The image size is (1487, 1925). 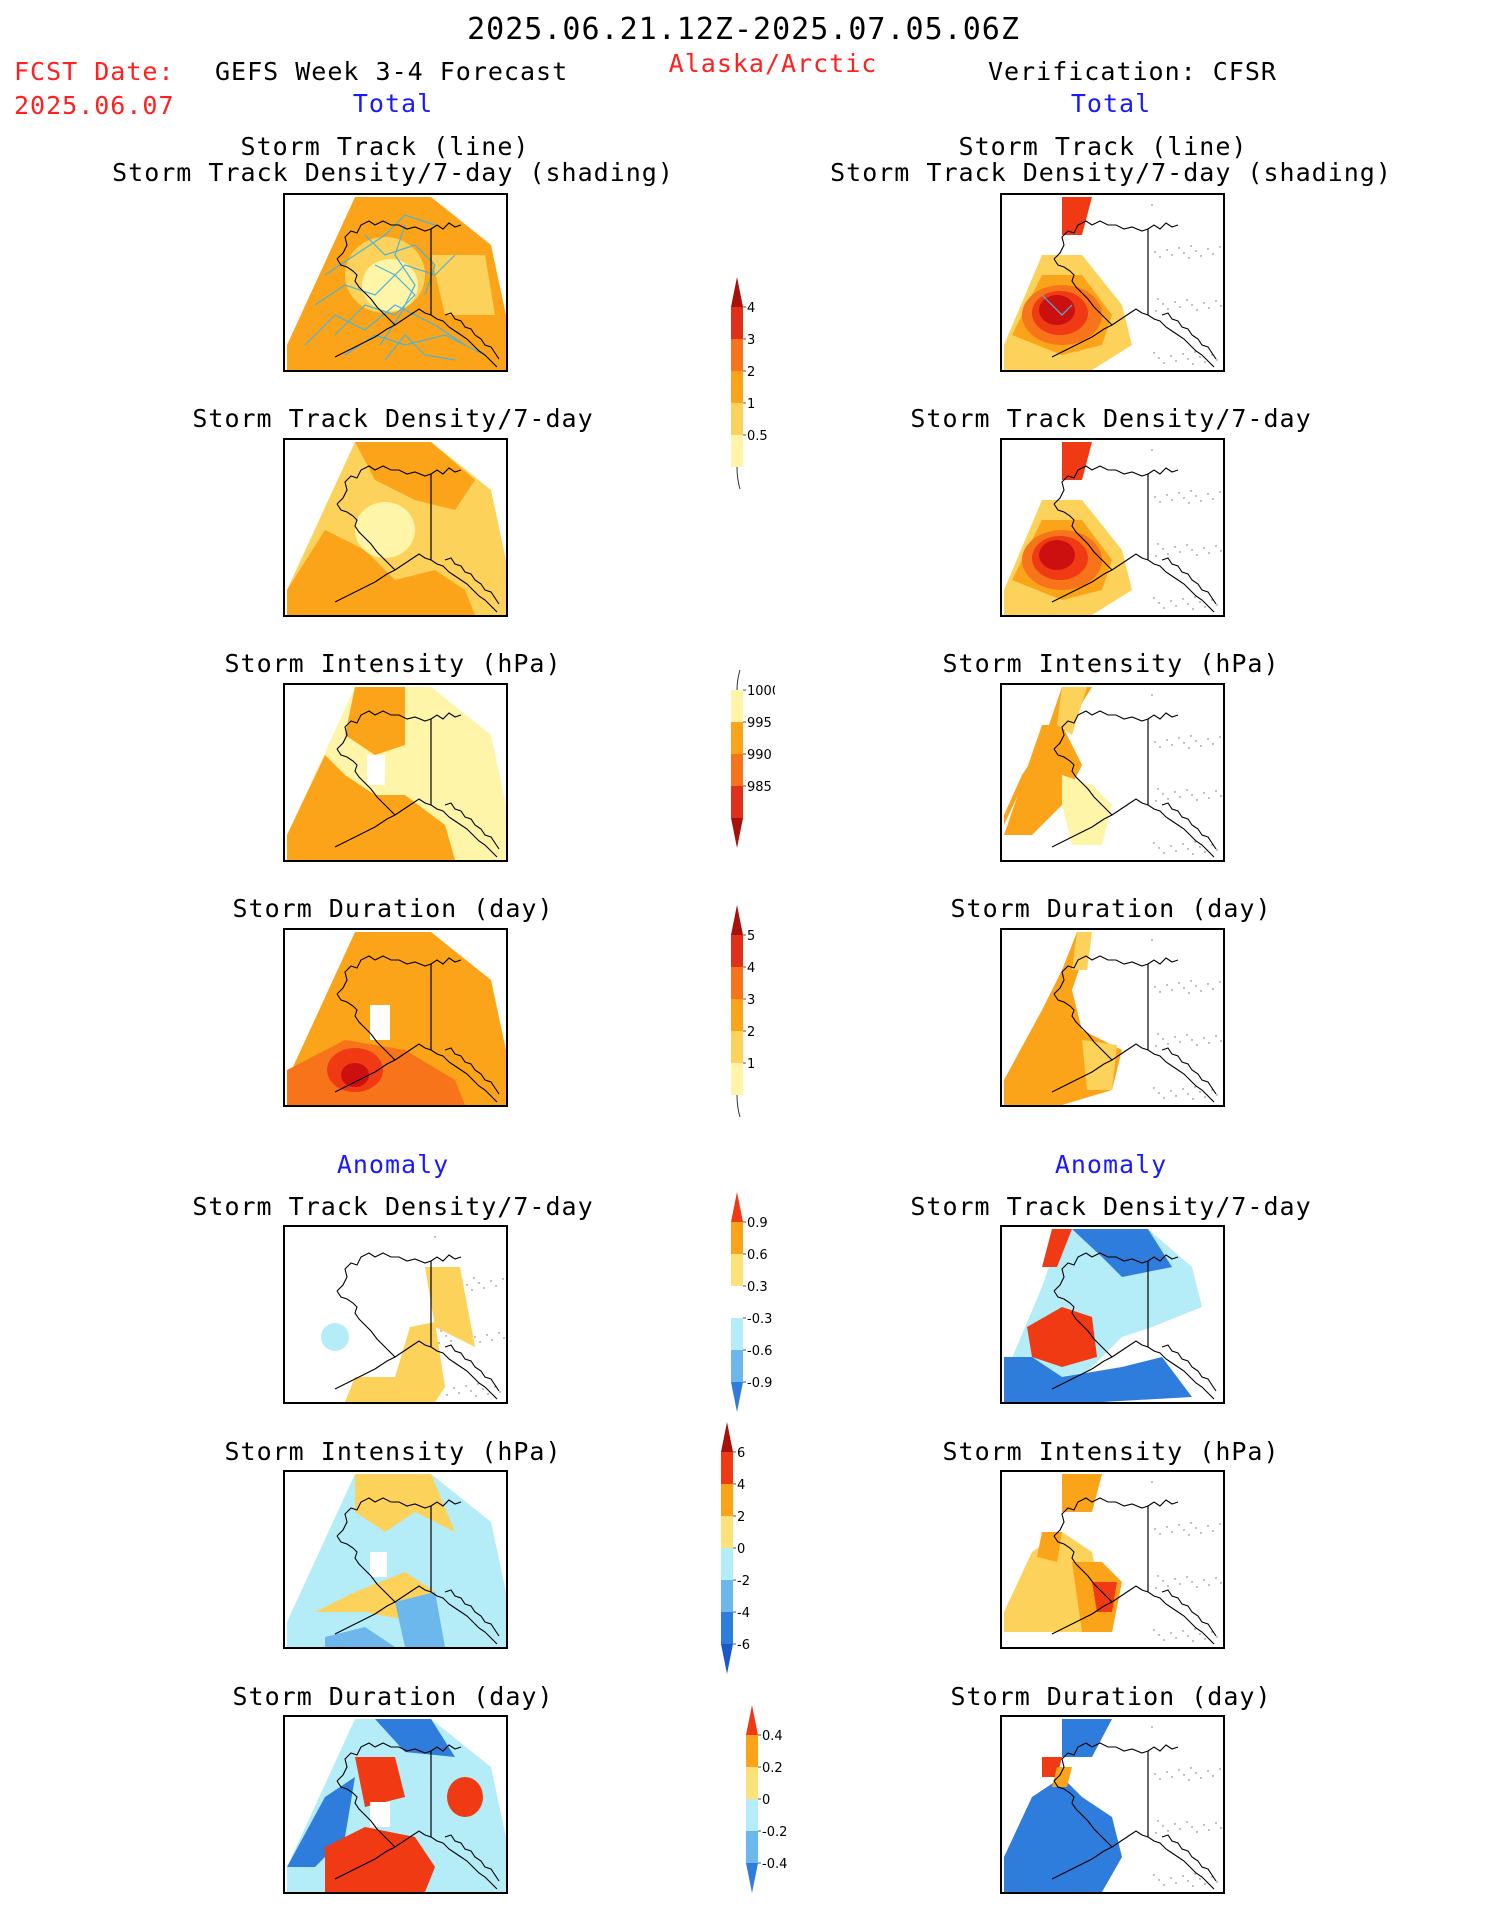 What do you see at coordinates (759, 723) in the screenshot?
I see `colorbar-tick-label: 995` at bounding box center [759, 723].